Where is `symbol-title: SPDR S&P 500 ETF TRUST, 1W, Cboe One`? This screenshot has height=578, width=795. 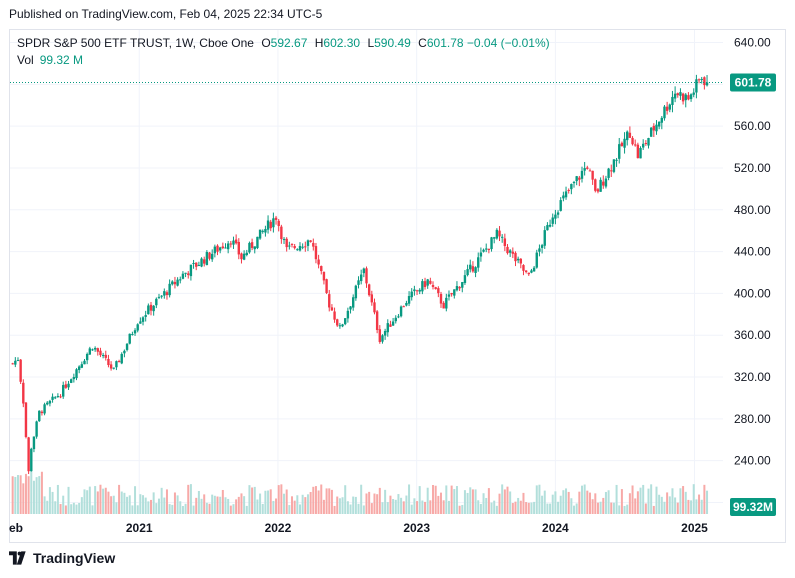
symbol-title: SPDR S&P 500 ETF TRUST, 1W, Cboe One is located at coordinates (135, 43).